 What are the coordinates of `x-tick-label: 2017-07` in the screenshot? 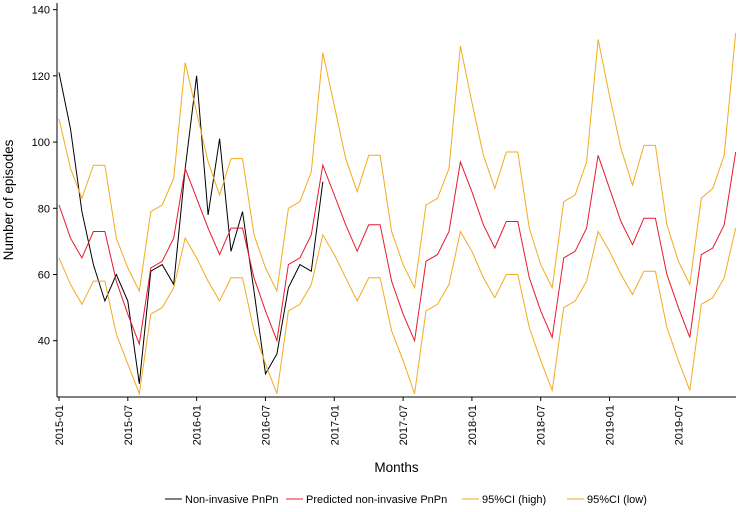 It's located at (404, 425).